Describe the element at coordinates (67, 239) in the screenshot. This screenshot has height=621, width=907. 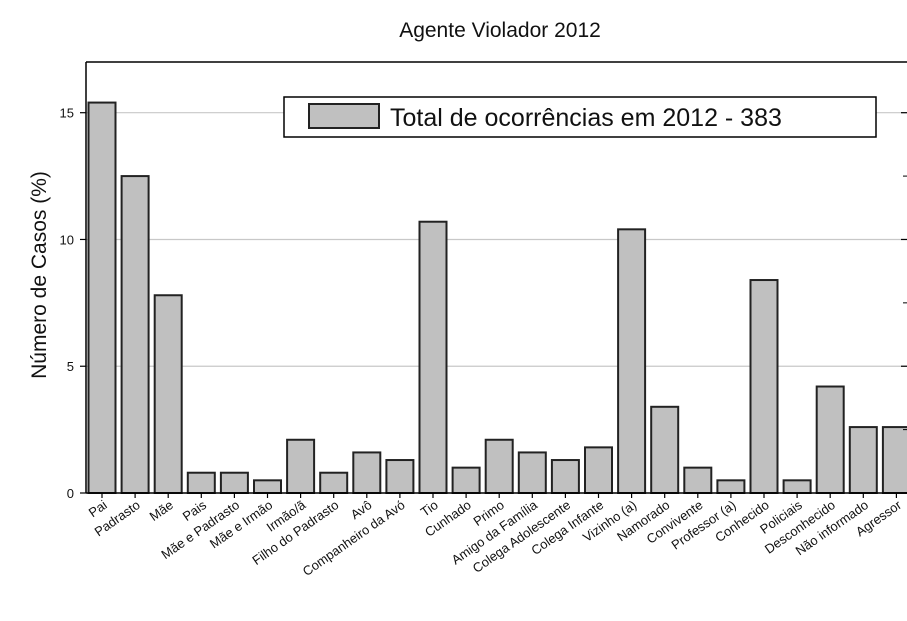
I see `y-tick-label: 10` at that location.